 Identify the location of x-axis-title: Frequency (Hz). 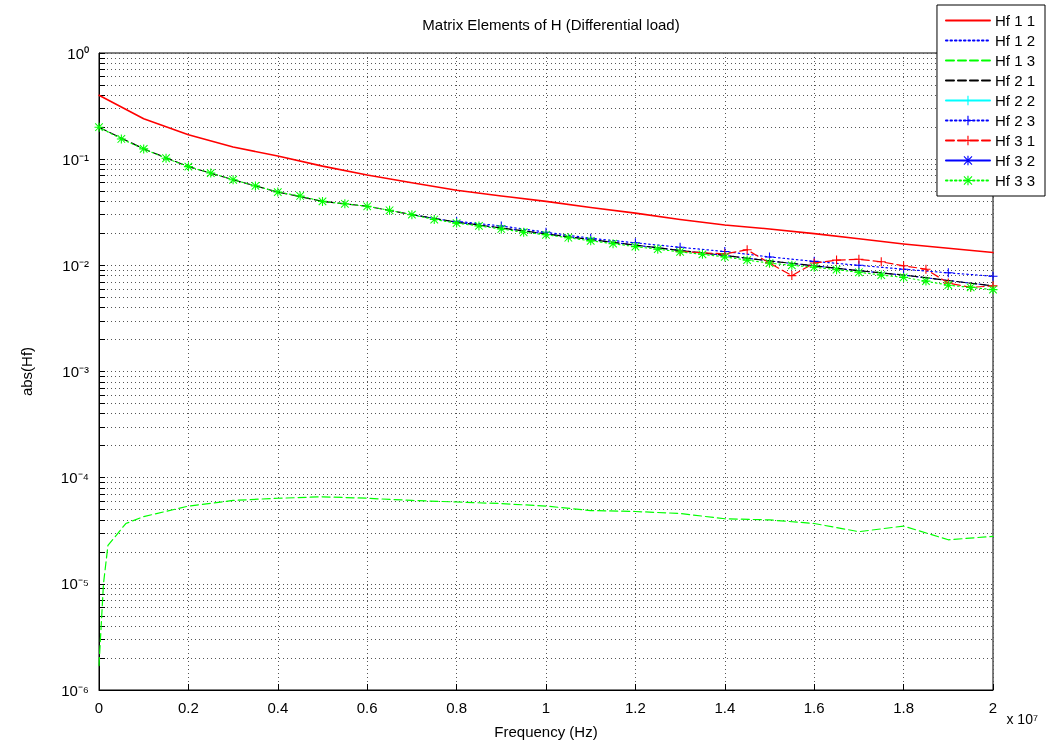
(546, 731).